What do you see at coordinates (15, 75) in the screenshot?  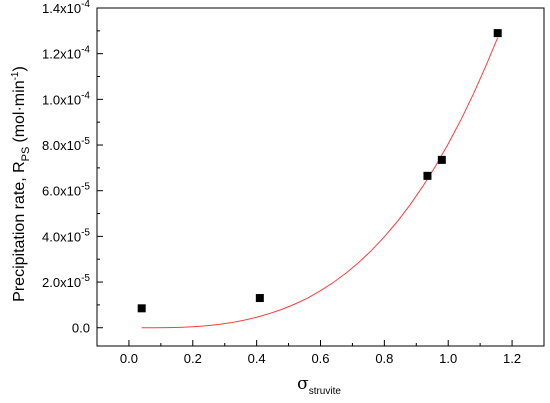 I see `y-axis-title-unit-sup: -1` at bounding box center [15, 75].